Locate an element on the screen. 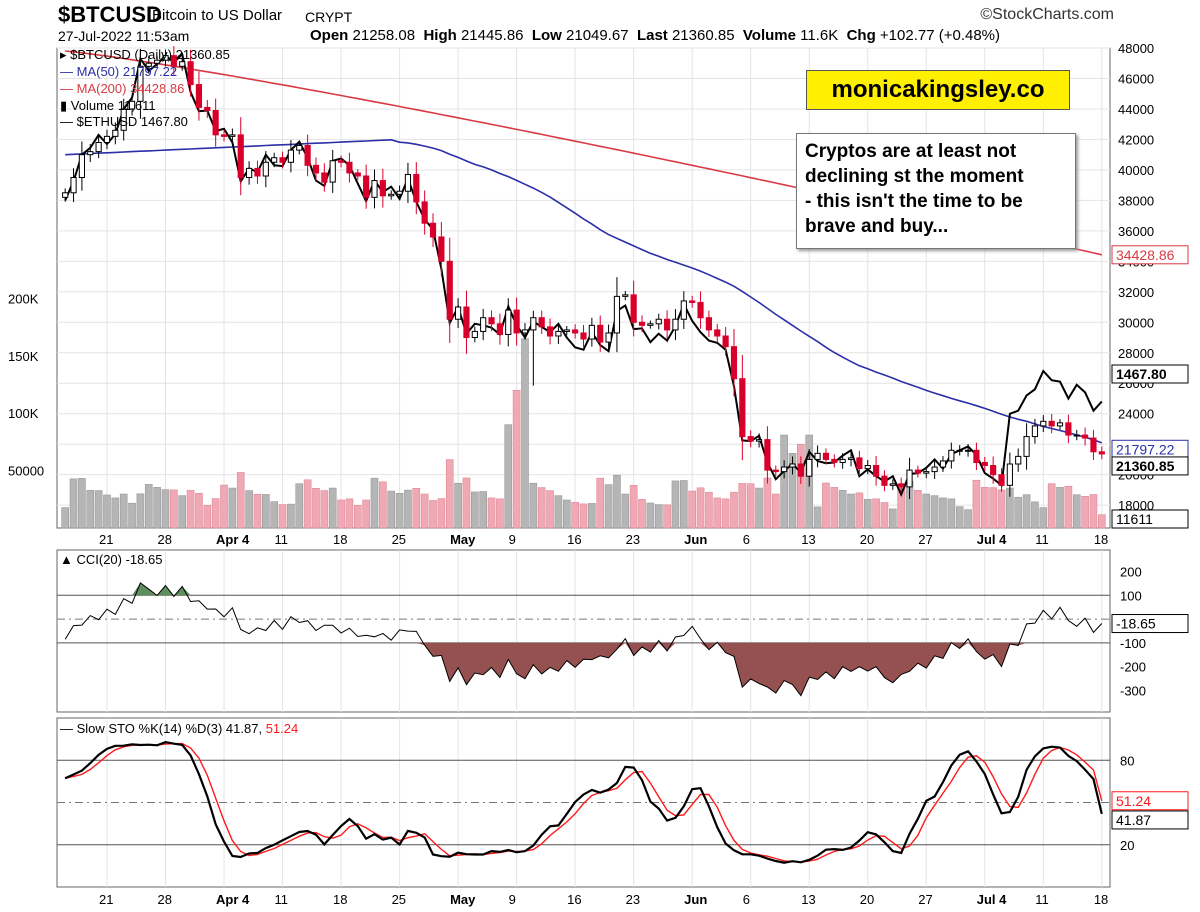 The width and height of the screenshot is (1200, 912). cci-positive-fill is located at coordinates (583, 589).